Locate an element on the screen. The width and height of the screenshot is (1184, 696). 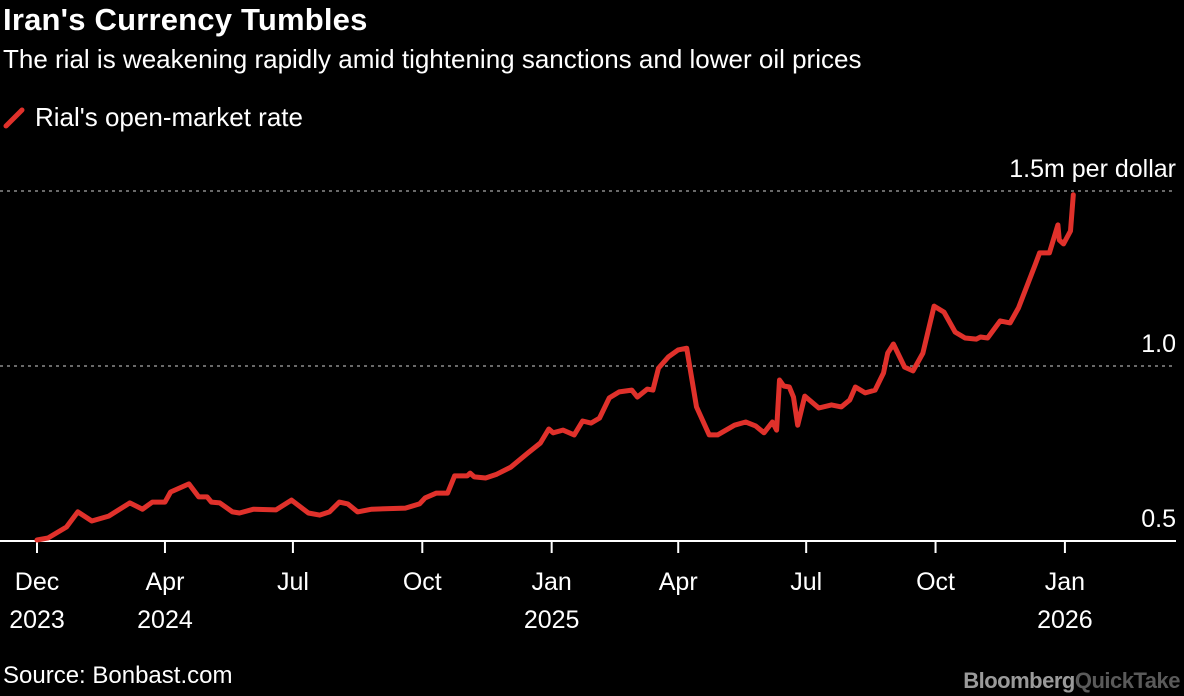
y-tick-label: 1.5m per dollar is located at coordinates (1092, 169).